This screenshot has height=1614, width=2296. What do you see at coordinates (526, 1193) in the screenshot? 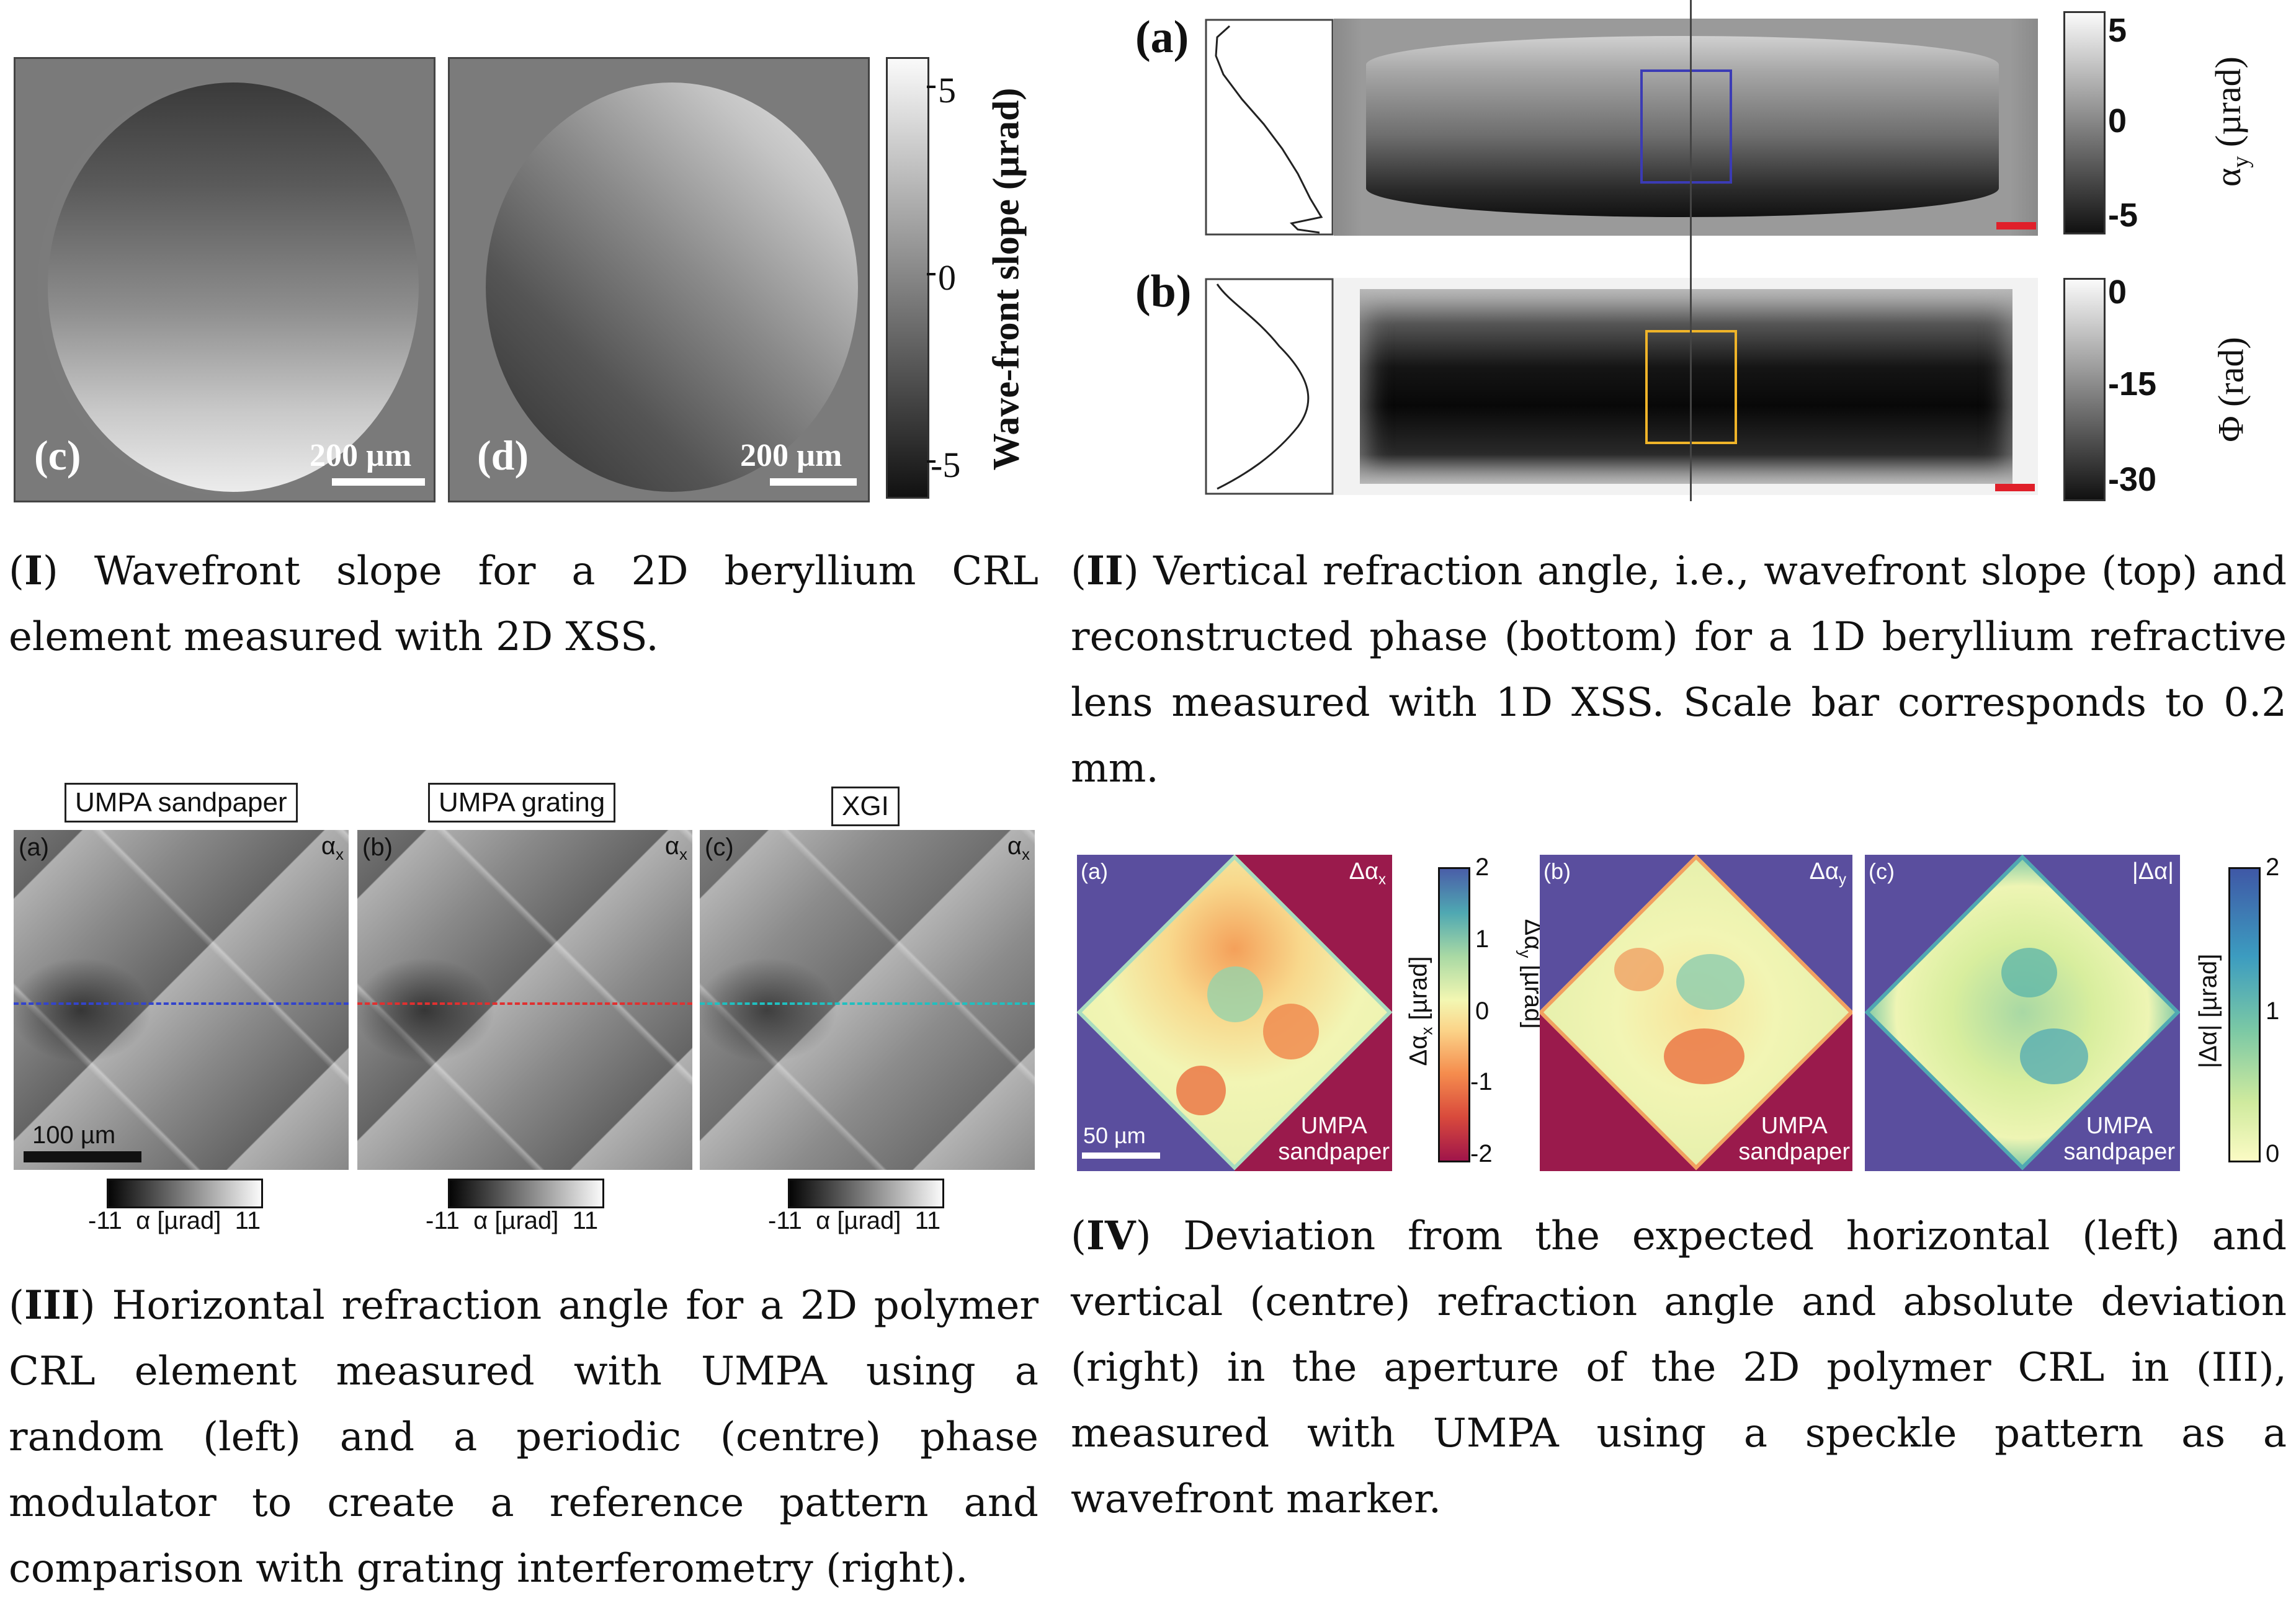
I see `panel-III-colorbar-b` at bounding box center [526, 1193].